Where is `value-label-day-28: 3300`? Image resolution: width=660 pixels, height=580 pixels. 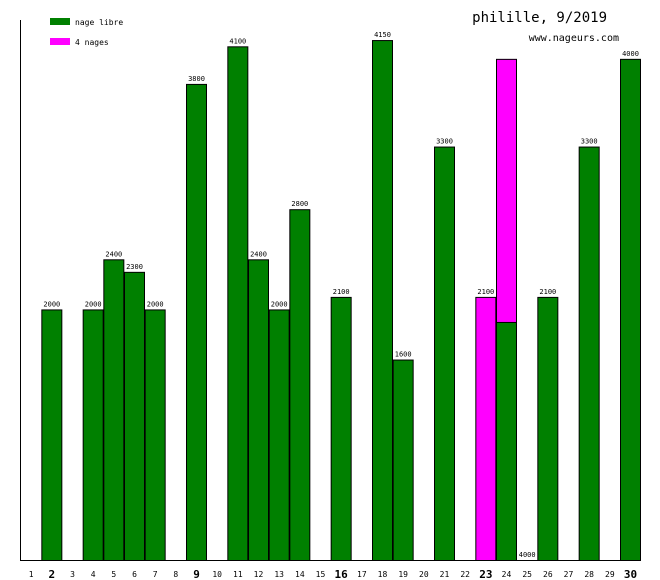 value-label-day-28: 3300 is located at coordinates (589, 142).